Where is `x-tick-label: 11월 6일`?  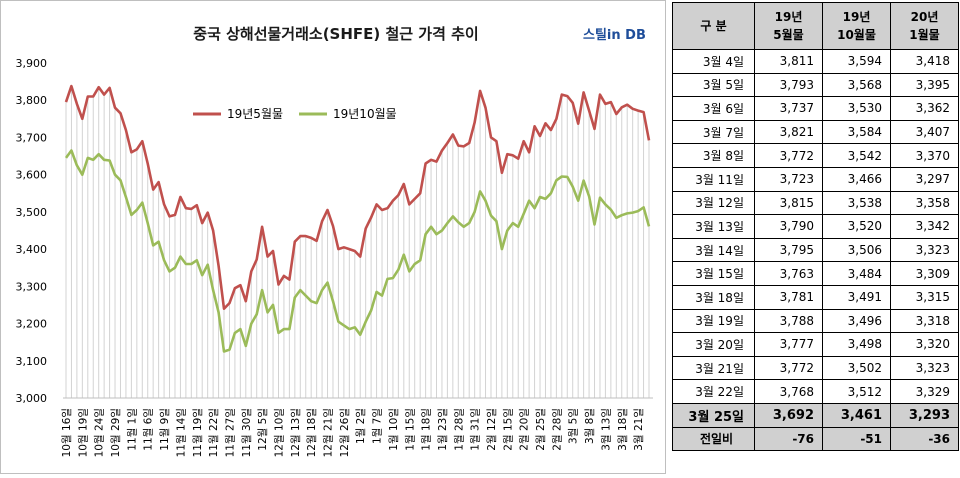 x-tick-label: 11월 6일 is located at coordinates (148, 429).